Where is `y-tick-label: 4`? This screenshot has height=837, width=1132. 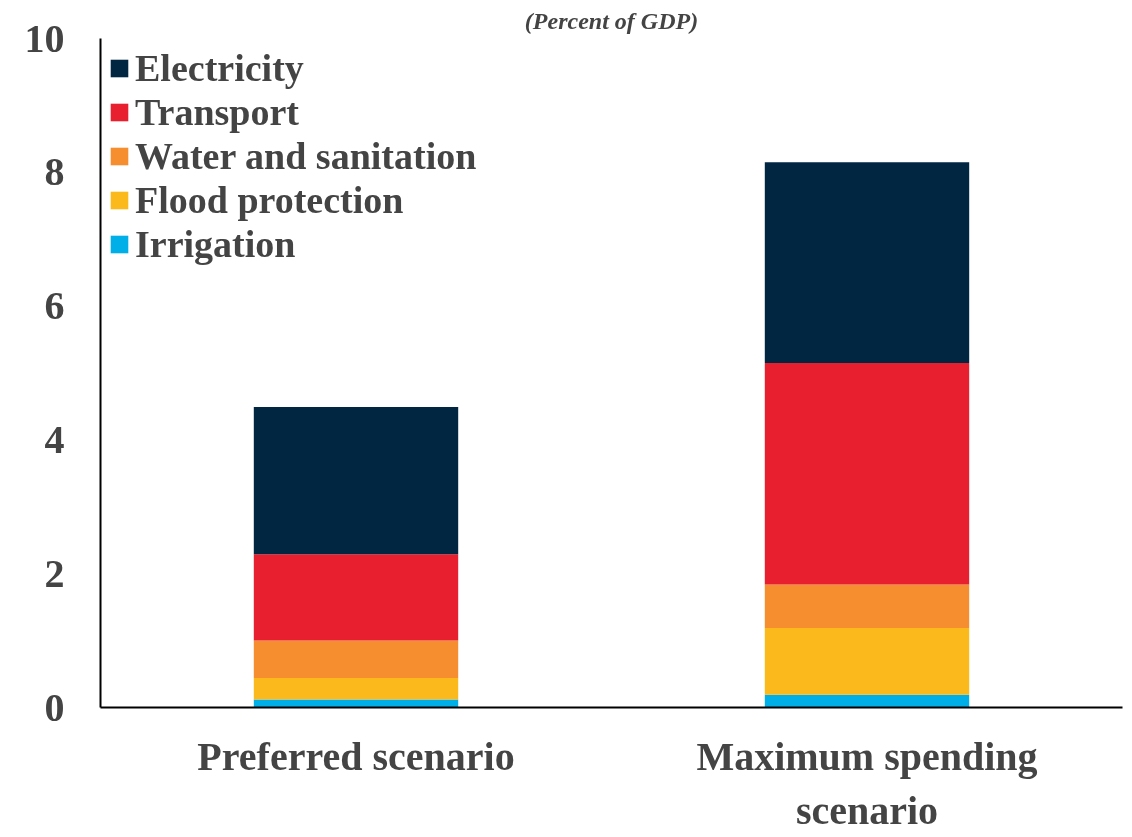
y-tick-label: 4 is located at coordinates (54, 439).